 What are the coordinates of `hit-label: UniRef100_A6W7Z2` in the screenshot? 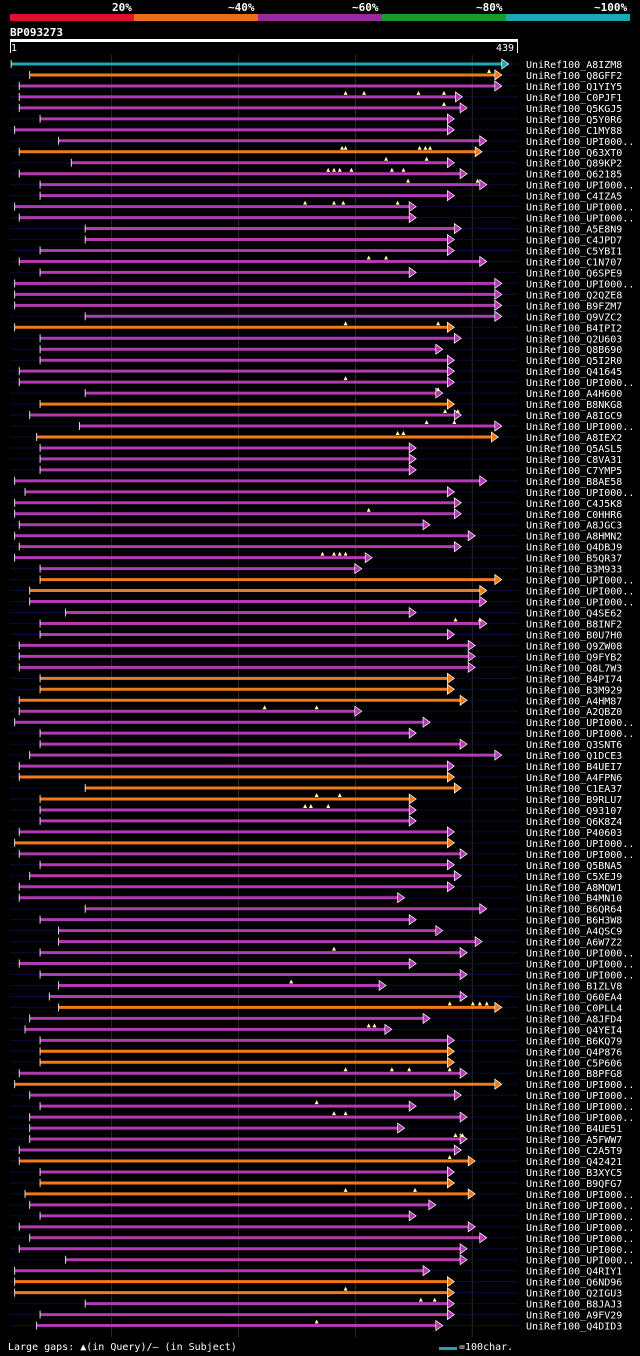 It's located at (574, 943).